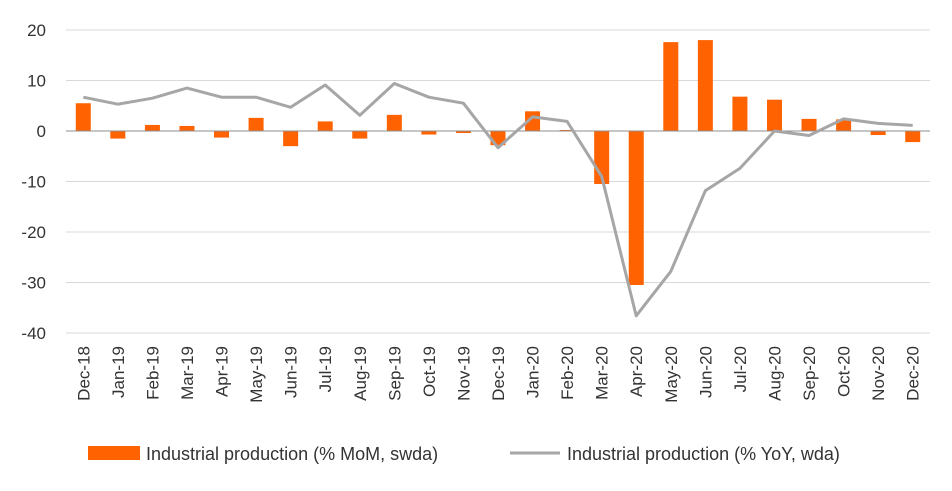  I want to click on x-tick-label: Feb-19, so click(152, 373).